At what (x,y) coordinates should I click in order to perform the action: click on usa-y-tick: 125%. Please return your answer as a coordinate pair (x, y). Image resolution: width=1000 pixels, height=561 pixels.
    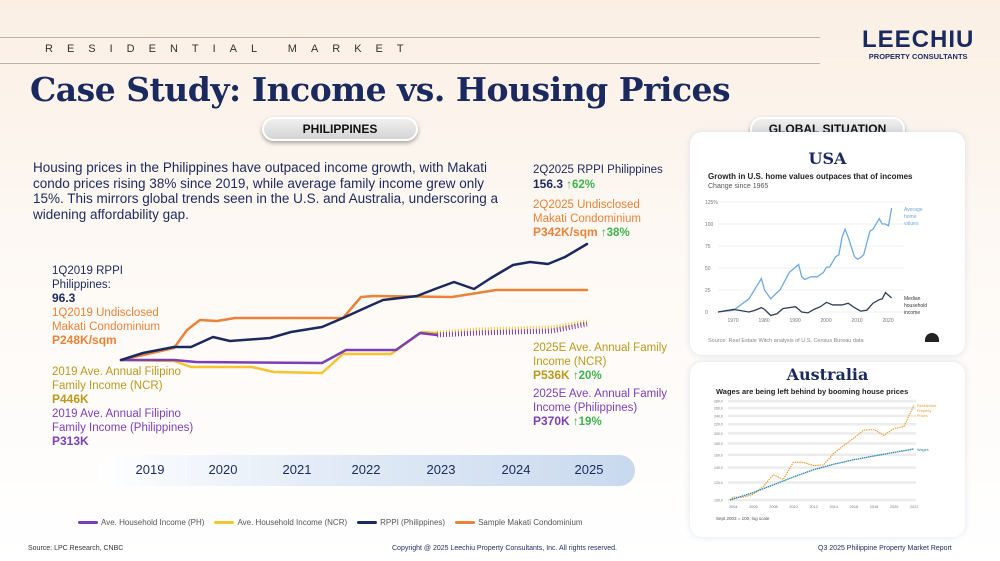
    Looking at the image, I should click on (711, 203).